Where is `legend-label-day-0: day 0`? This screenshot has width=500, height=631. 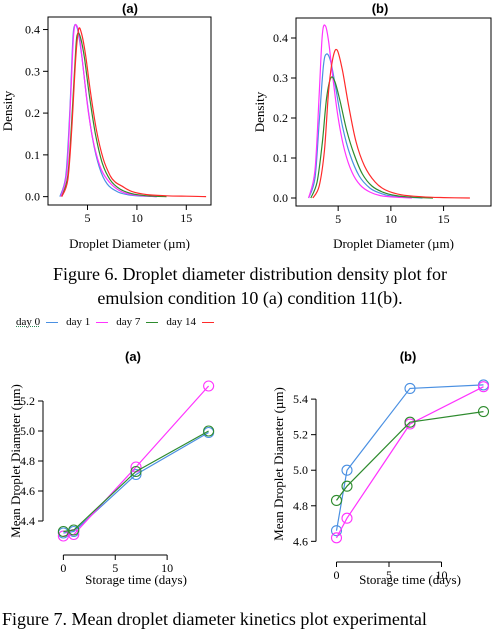 legend-label-day-0: day 0 is located at coordinates (28, 322).